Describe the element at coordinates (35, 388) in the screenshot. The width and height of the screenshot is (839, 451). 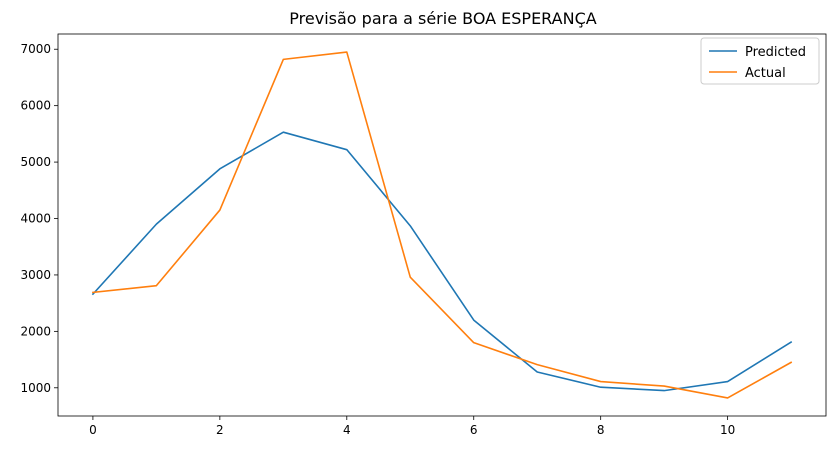
I see `y-tick-label: 1000` at that location.